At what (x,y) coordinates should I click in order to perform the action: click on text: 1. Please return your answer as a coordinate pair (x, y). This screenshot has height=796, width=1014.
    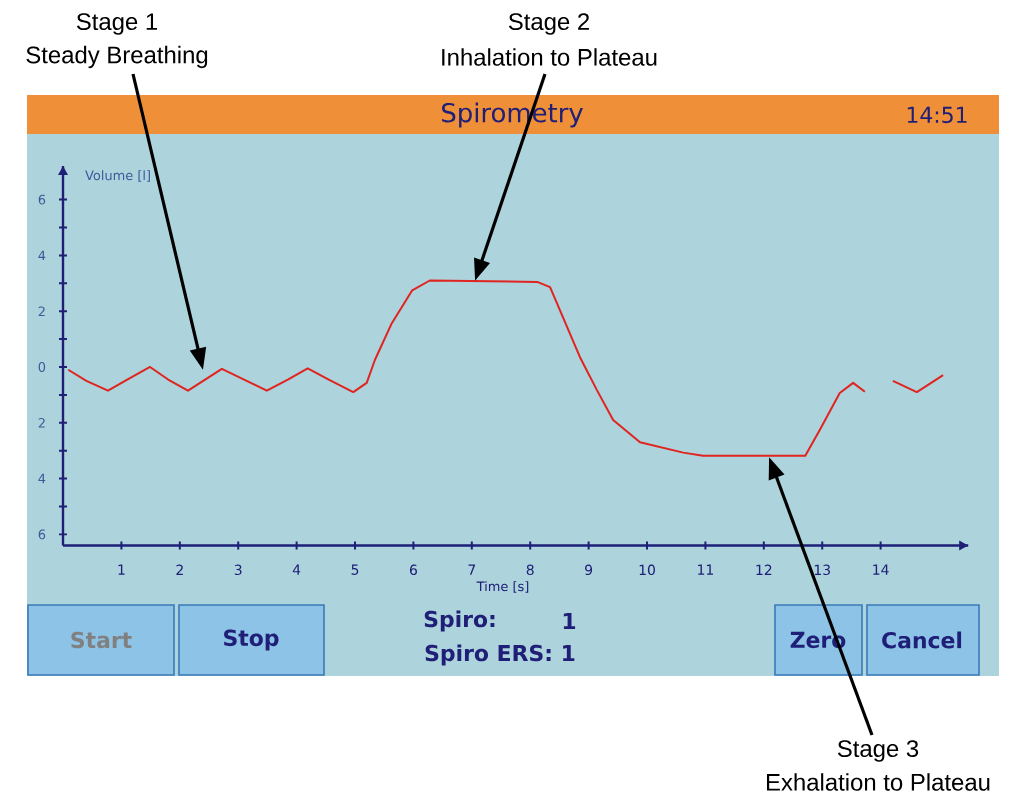
    Looking at the image, I should click on (569, 621).